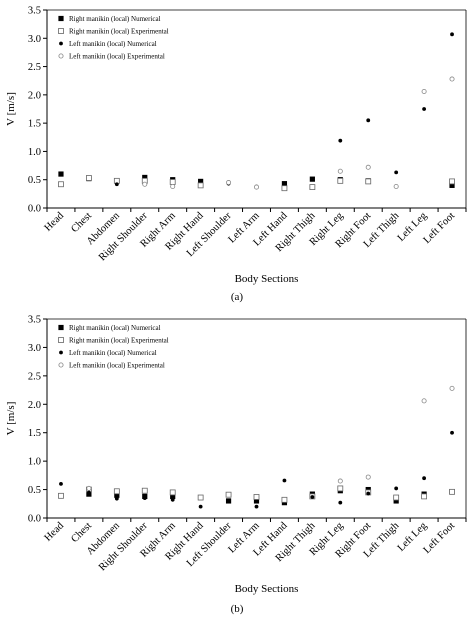  I want to click on y-tick-label: 0.5, so click(34, 180).